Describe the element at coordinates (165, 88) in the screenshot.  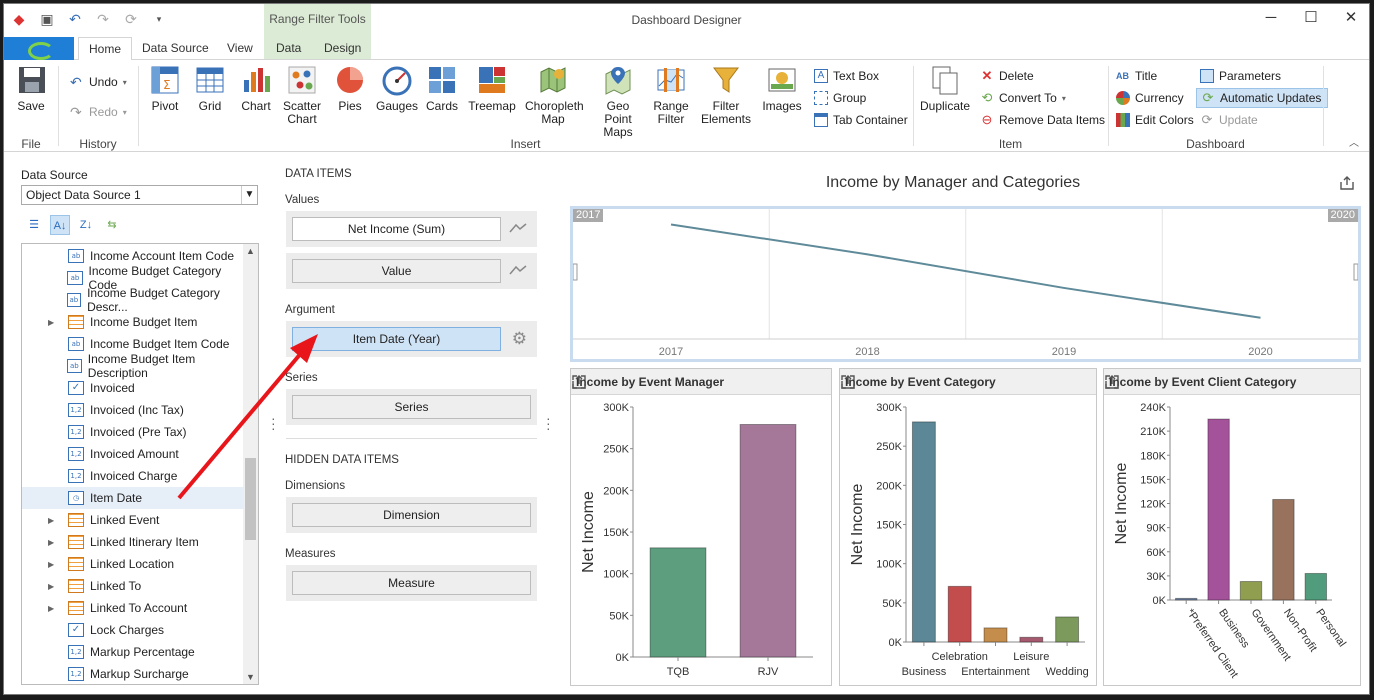
I see `insert-pivot-button: Σ Pivot` at that location.